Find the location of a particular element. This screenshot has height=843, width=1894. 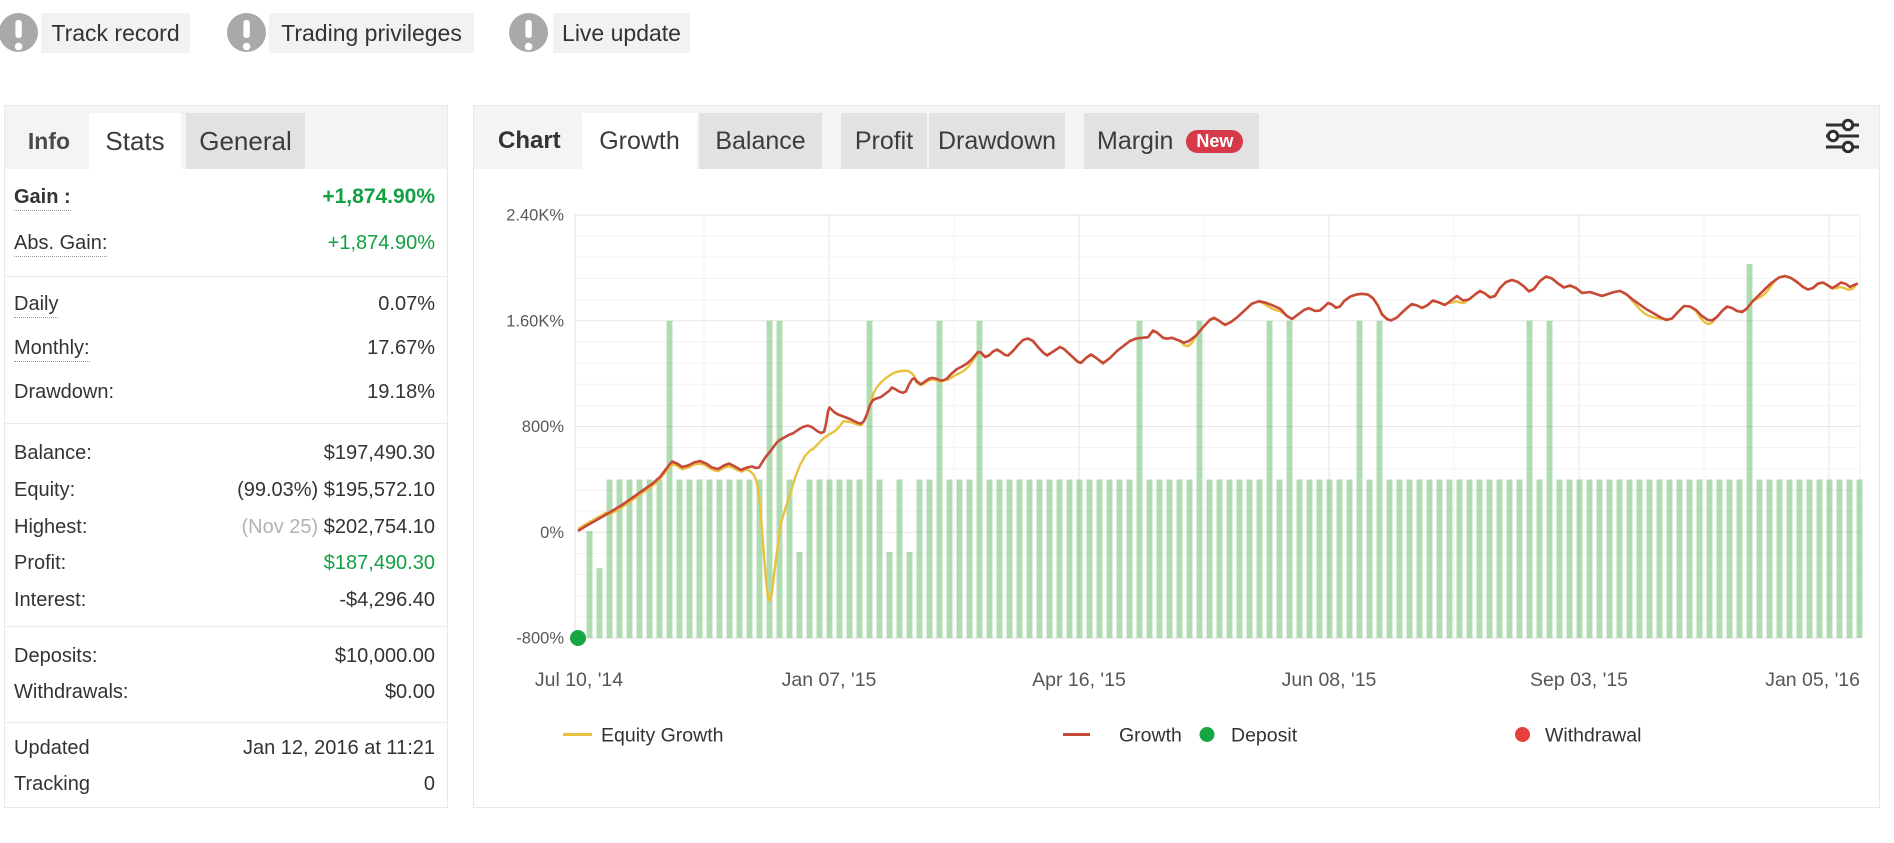

svg-text: Equity Growth is located at coordinates (662, 736).